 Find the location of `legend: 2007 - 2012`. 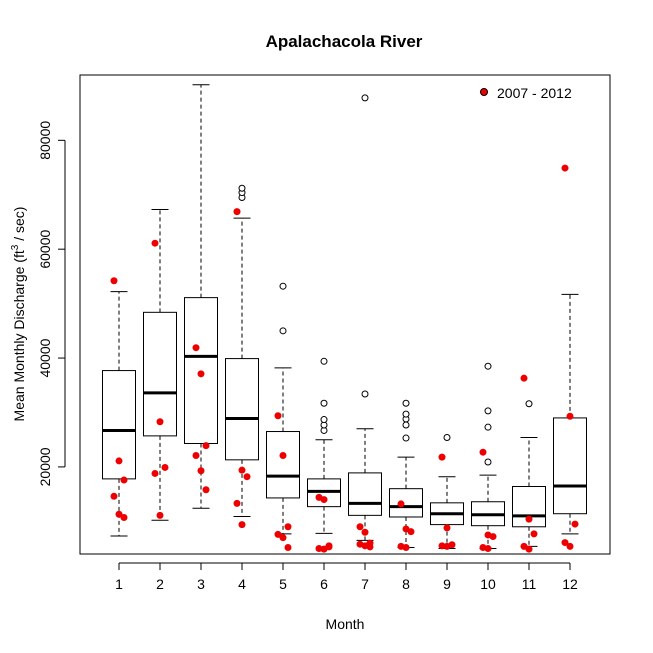

legend: 2007 - 2012 is located at coordinates (526, 93).